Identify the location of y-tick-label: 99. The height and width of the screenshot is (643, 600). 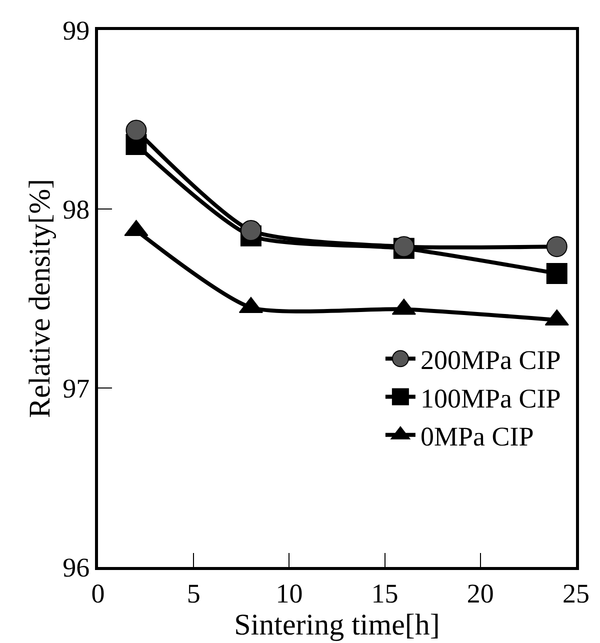
(76, 30).